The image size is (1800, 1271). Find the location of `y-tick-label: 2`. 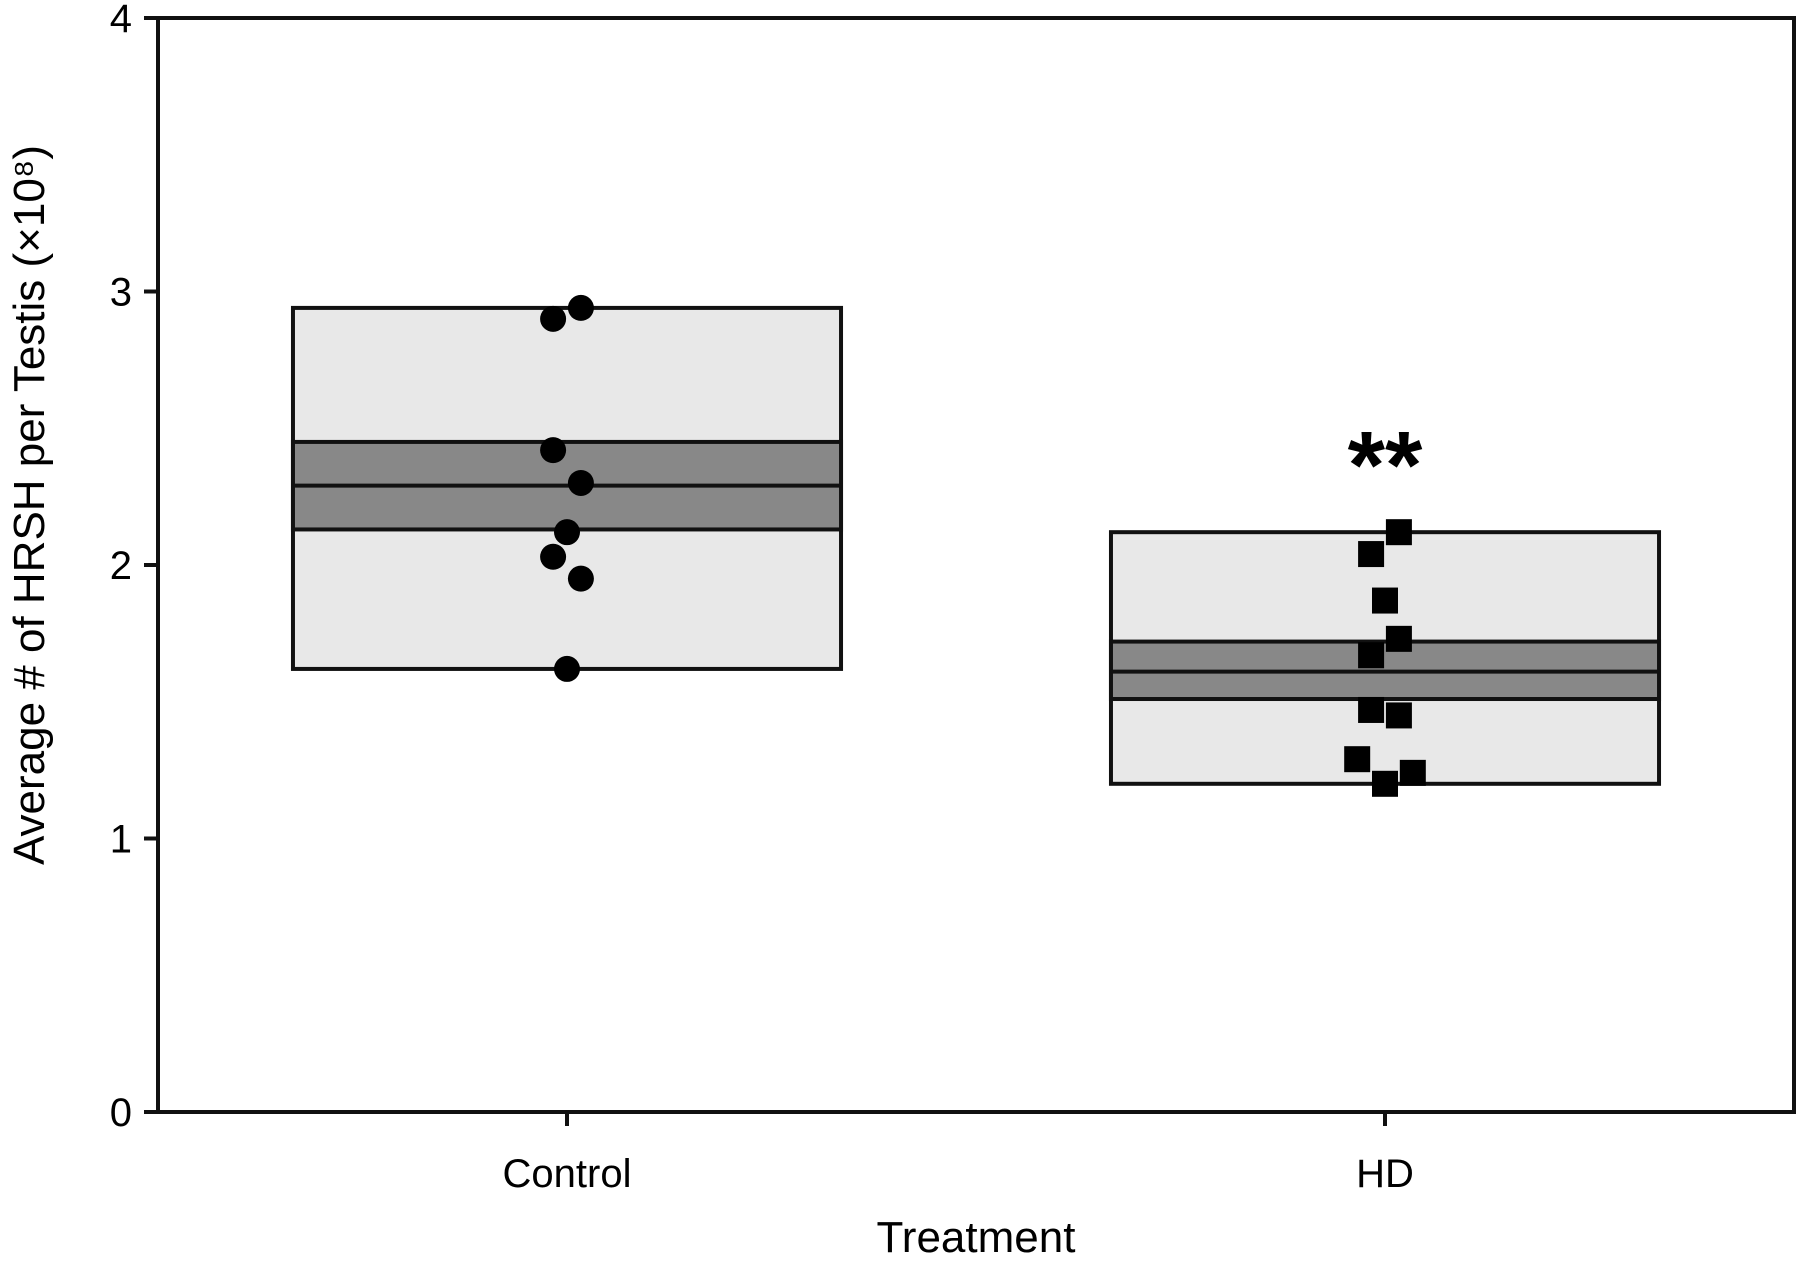

y-tick-label: 2 is located at coordinates (121, 566).